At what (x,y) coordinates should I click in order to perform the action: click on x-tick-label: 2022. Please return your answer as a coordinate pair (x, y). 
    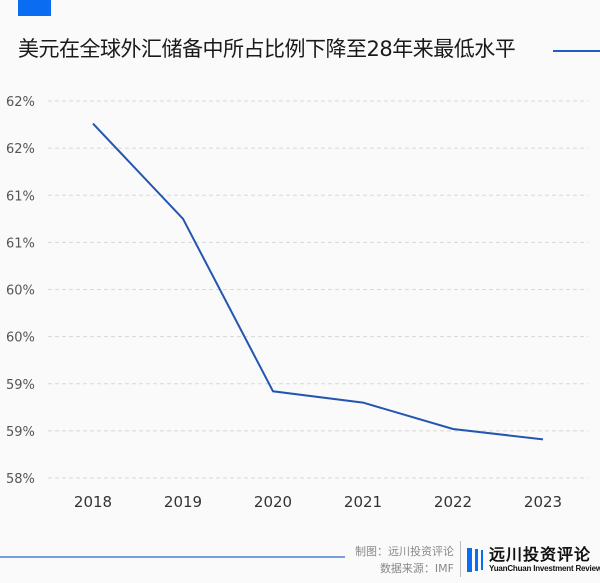
    Looking at the image, I should click on (453, 502).